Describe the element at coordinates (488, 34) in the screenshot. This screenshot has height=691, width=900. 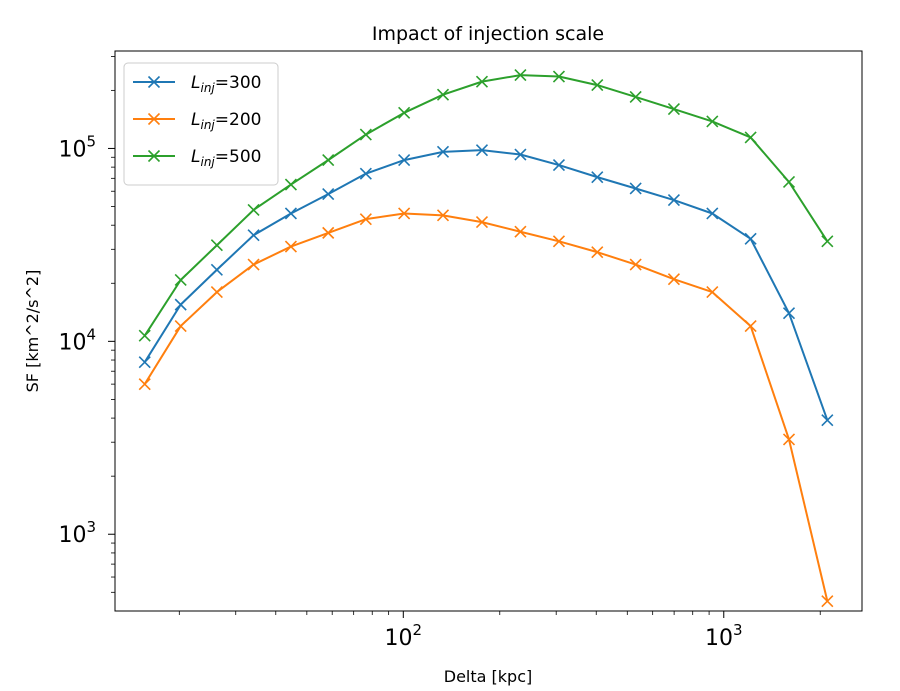
I see `chart-title: Impact of injection scale` at that location.